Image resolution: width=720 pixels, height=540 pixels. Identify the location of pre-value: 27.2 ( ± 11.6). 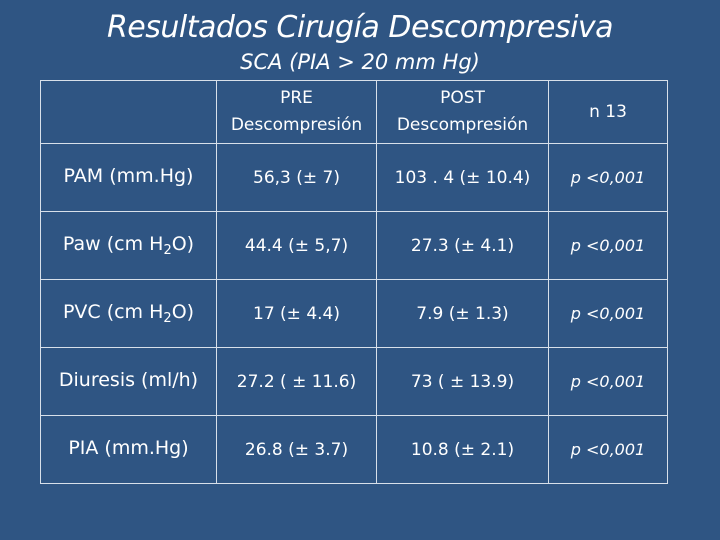
(296, 381).